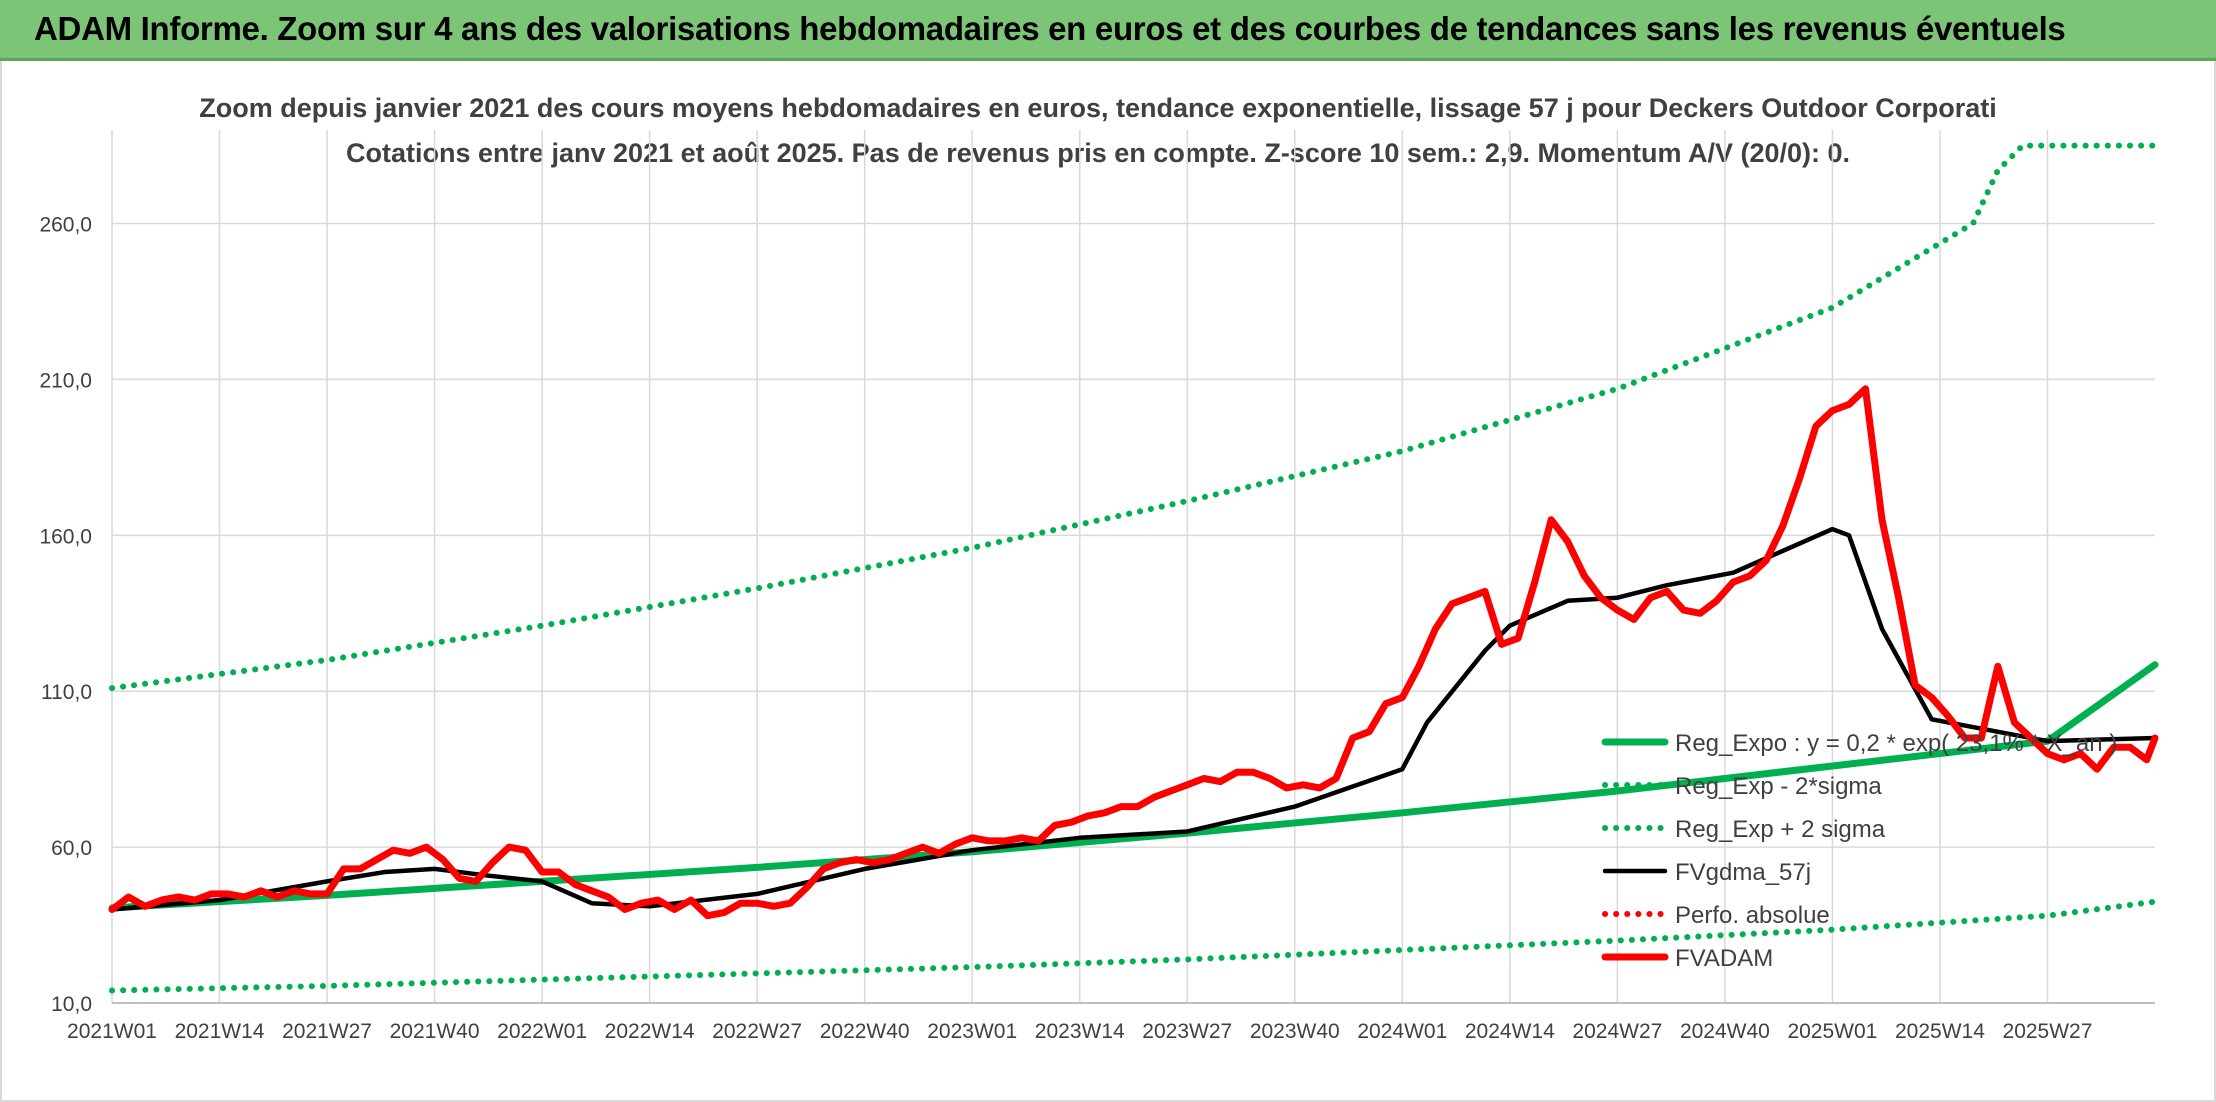 The width and height of the screenshot is (2216, 1102). I want to click on y-tick-label: 260,0, so click(65, 225).